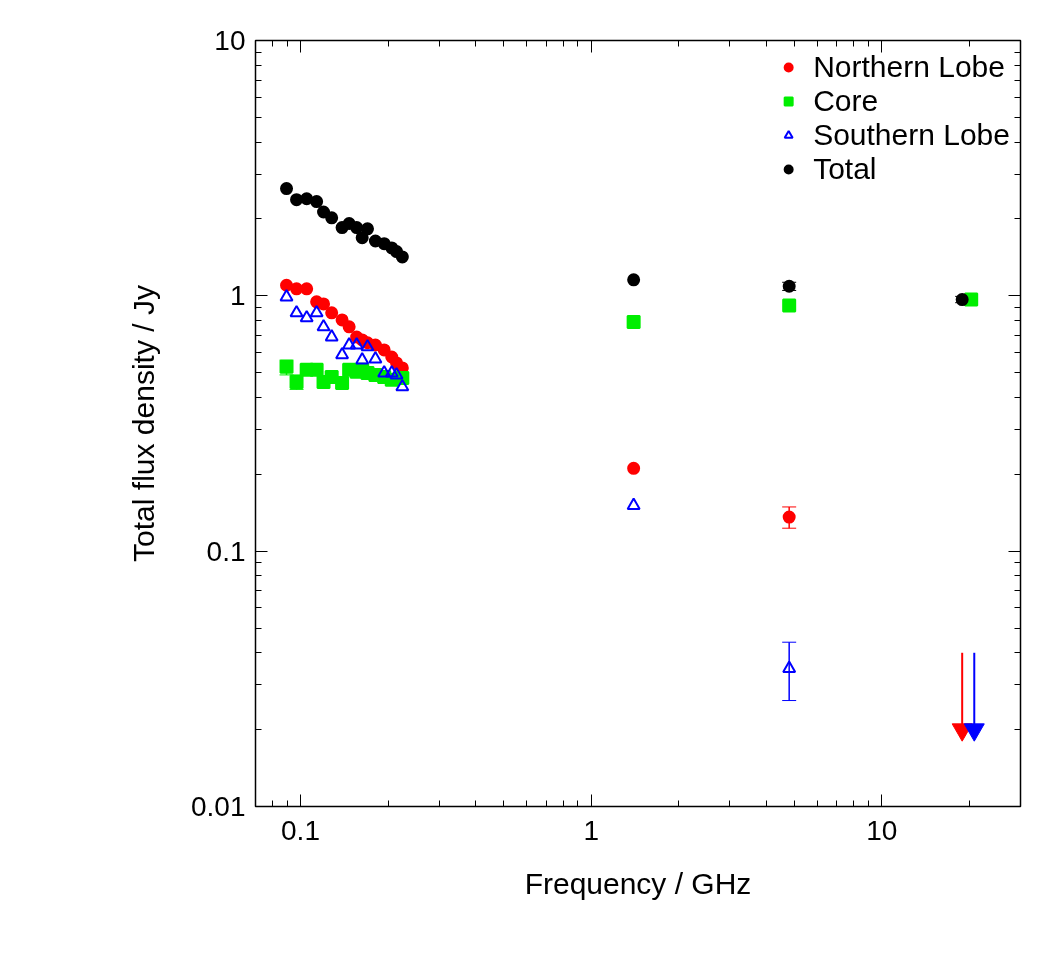 The height and width of the screenshot is (954, 1050). I want to click on x-axis-title: Frequency / GHz, so click(638, 883).